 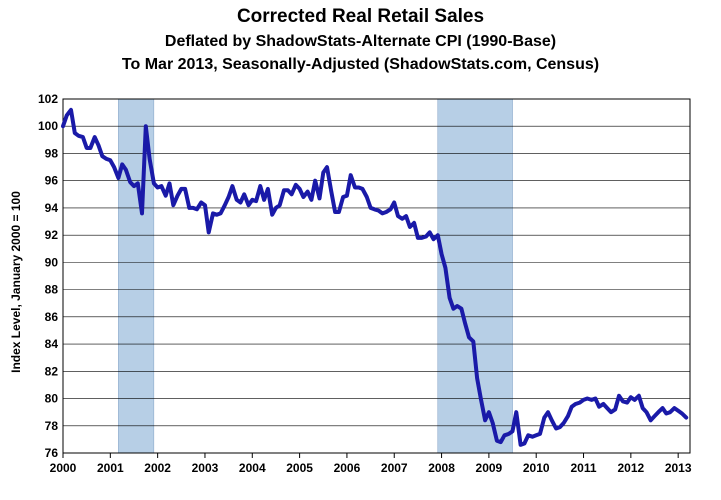 What do you see at coordinates (48, 126) in the screenshot?
I see `y-tick-label: 100` at bounding box center [48, 126].